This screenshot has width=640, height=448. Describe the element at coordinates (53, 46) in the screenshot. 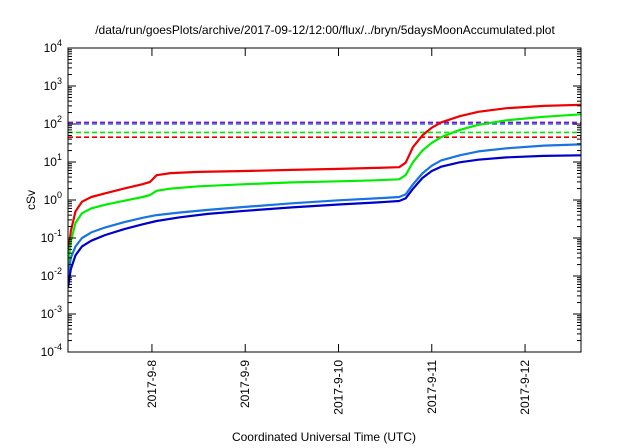

I see `y-tick-label: 10⁴` at that location.